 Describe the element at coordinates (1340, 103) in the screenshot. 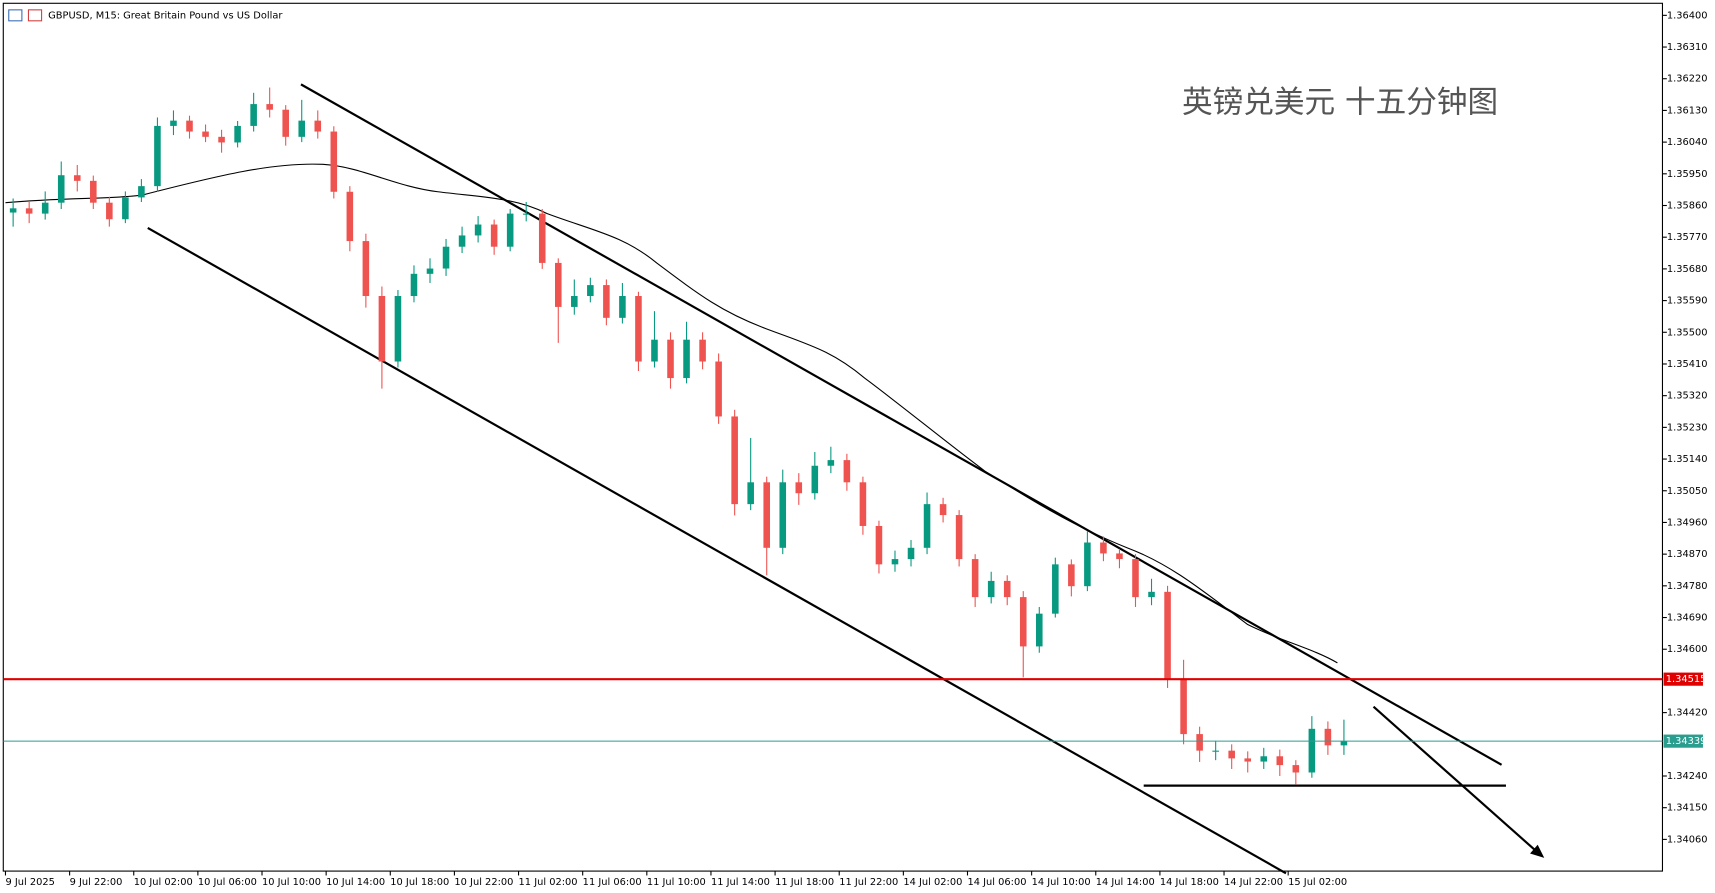

I see `annotation: 英镑兑美元 十五分钟图` at that location.